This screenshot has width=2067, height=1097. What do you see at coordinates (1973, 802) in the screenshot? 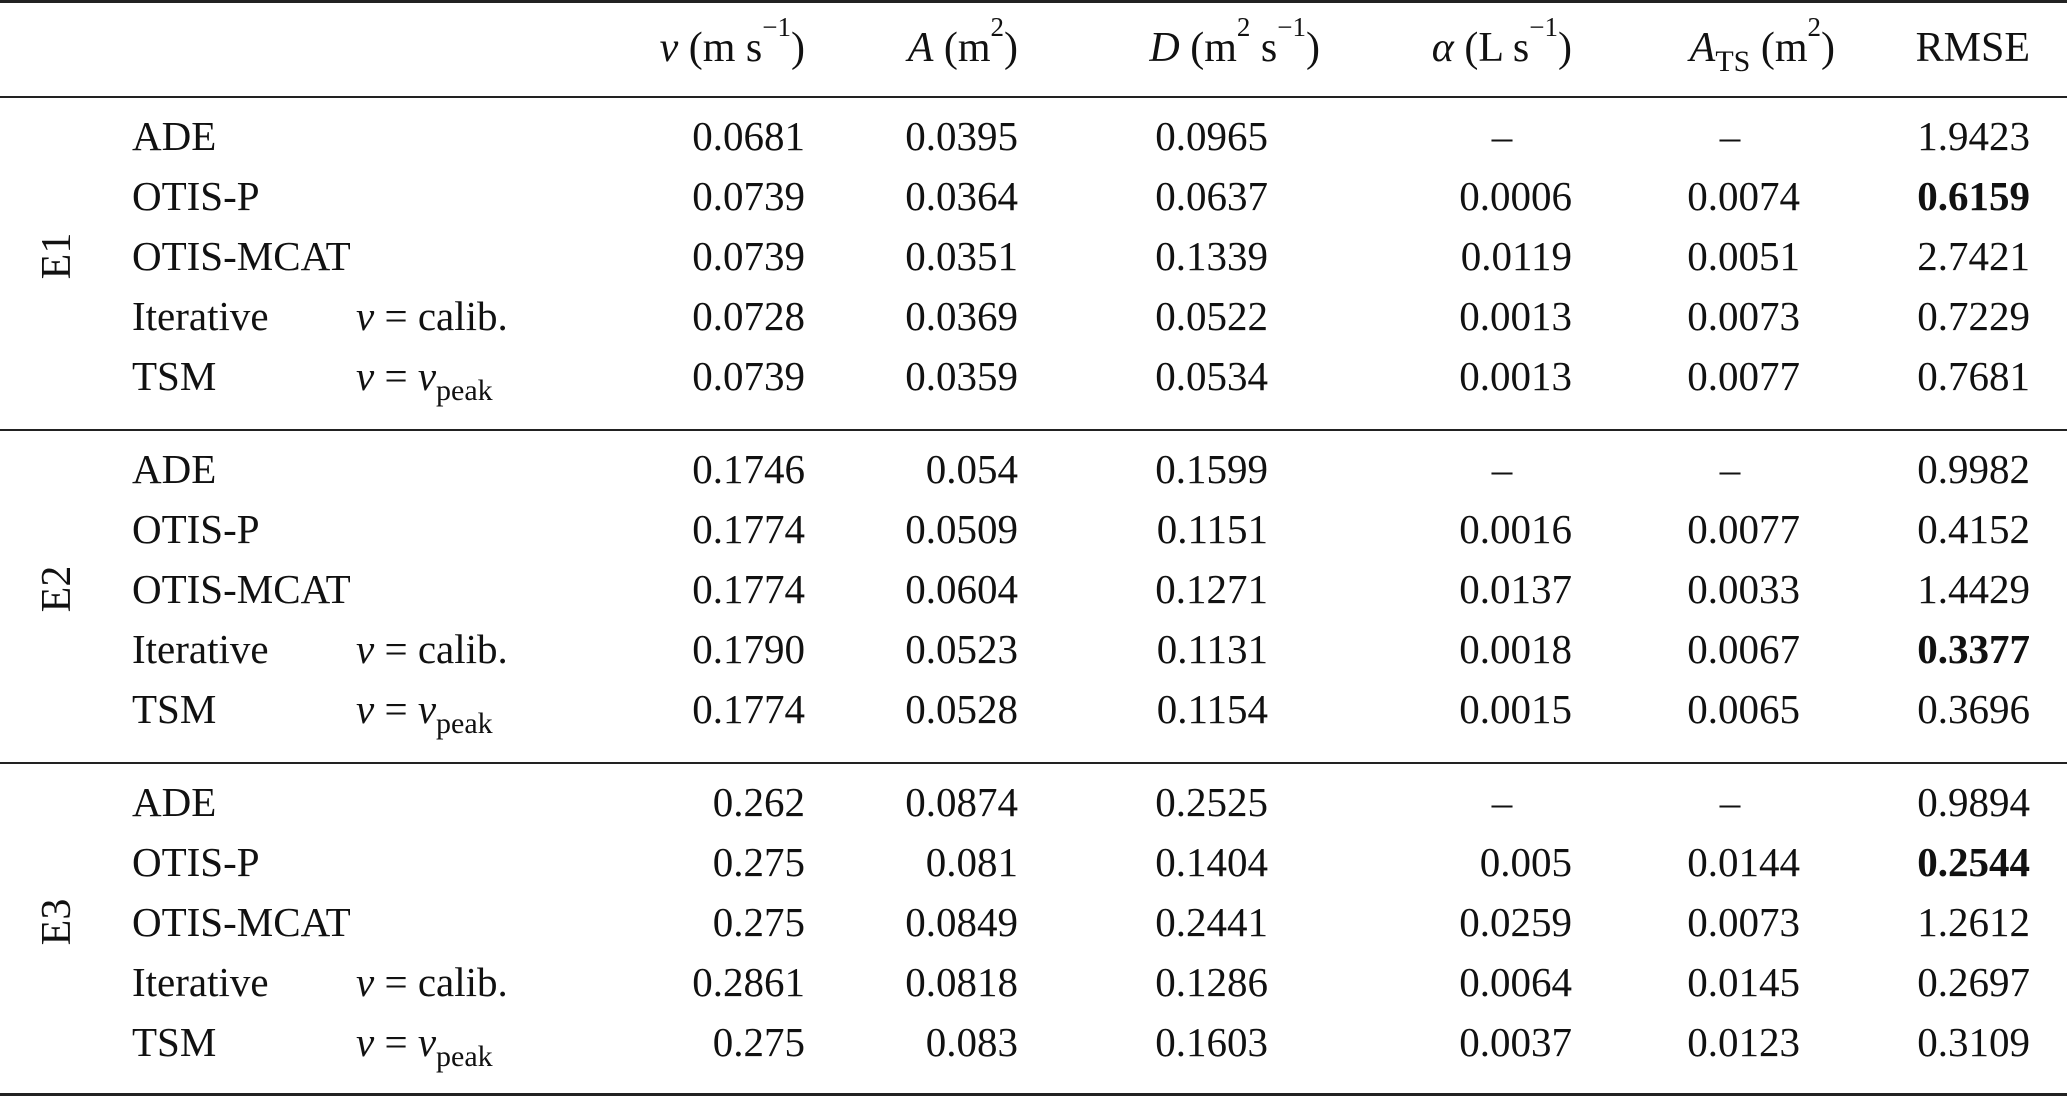
I see `cell-rmse: 0.9894` at bounding box center [1973, 802].